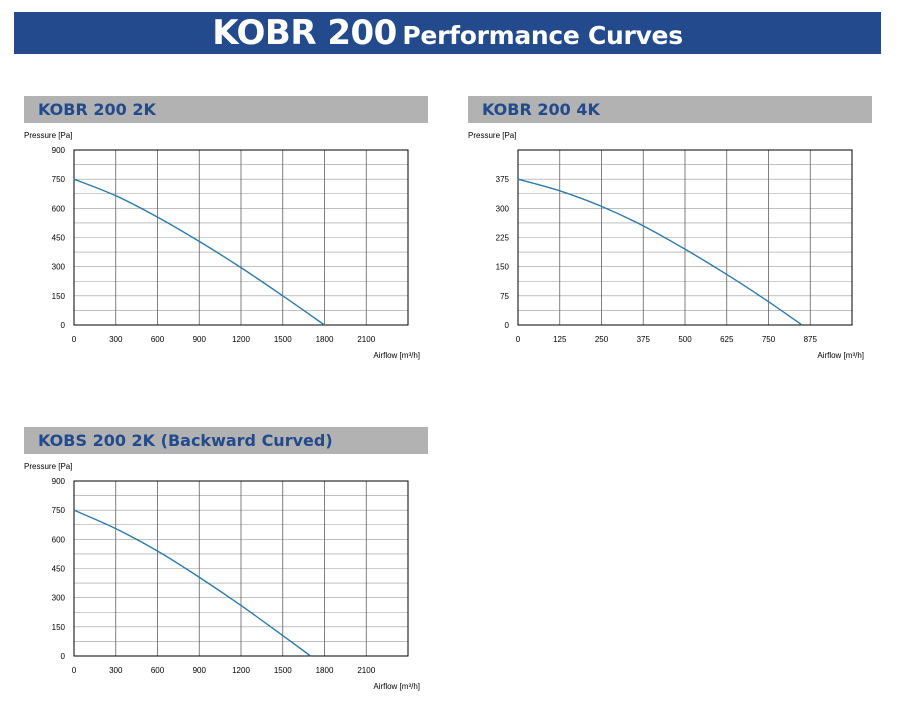 Image resolution: width=900 pixels, height=709 pixels. Describe the element at coordinates (644, 339) in the screenshot. I see `x-tick-label: 375` at that location.